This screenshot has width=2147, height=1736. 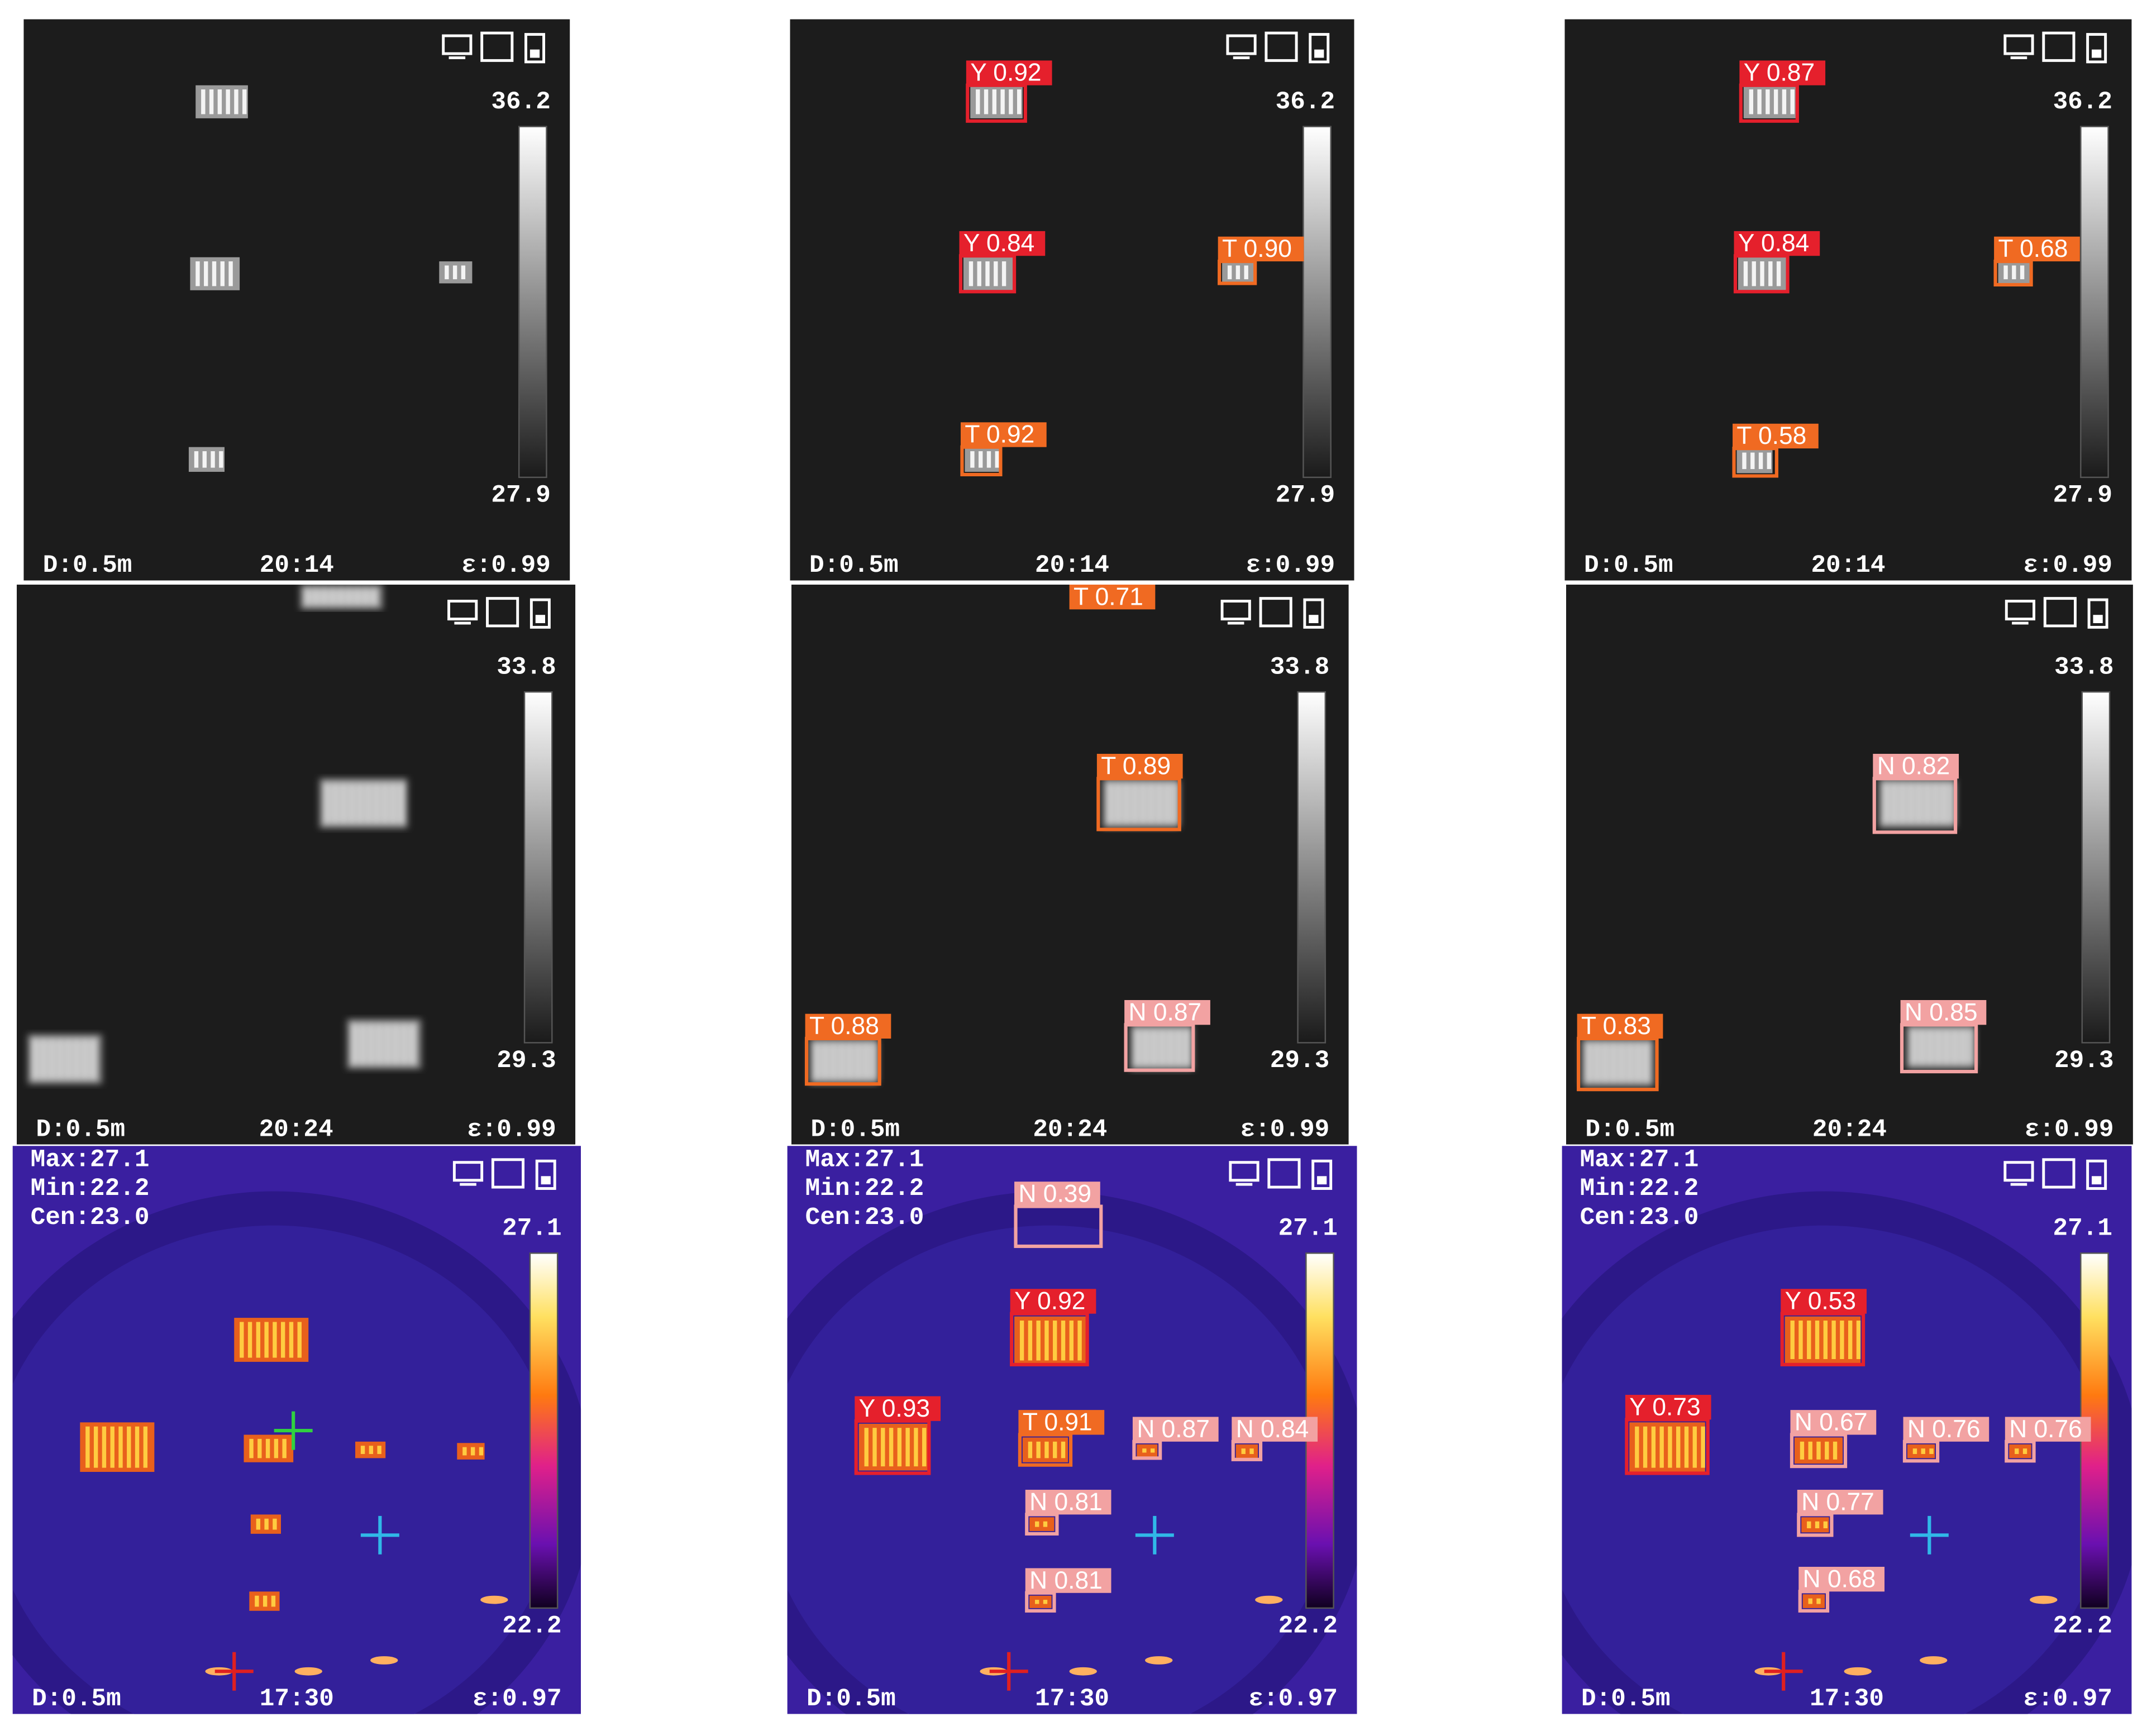 What do you see at coordinates (1773, 243) in the screenshot?
I see `detection-label: Y 0.84` at bounding box center [1773, 243].